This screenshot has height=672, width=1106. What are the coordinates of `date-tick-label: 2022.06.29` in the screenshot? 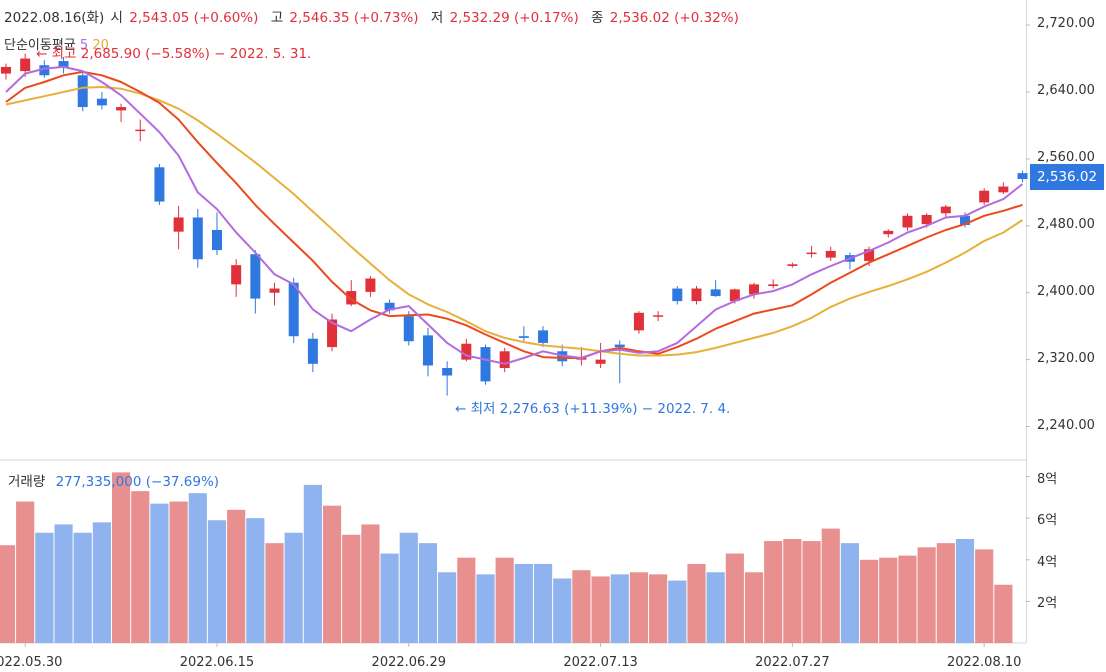 It's located at (408, 662).